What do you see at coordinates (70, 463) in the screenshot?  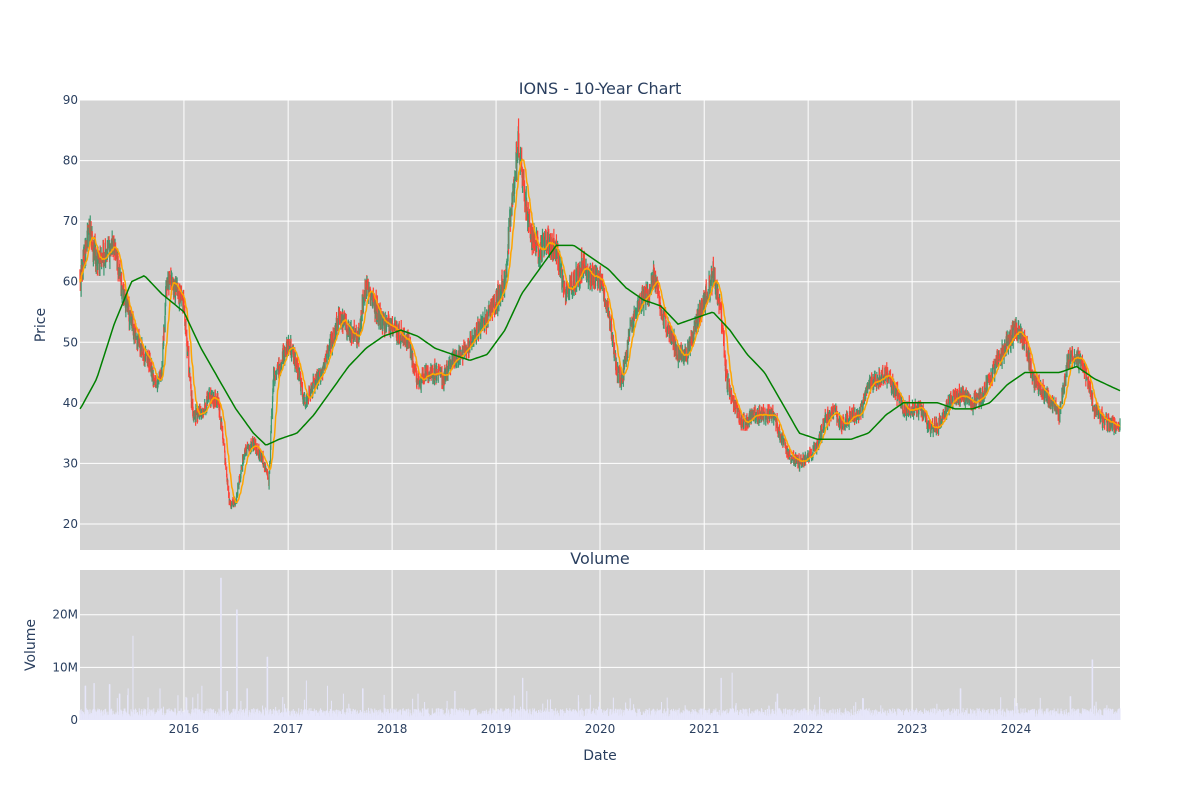 I see `price-y-tick-label: 30` at bounding box center [70, 463].